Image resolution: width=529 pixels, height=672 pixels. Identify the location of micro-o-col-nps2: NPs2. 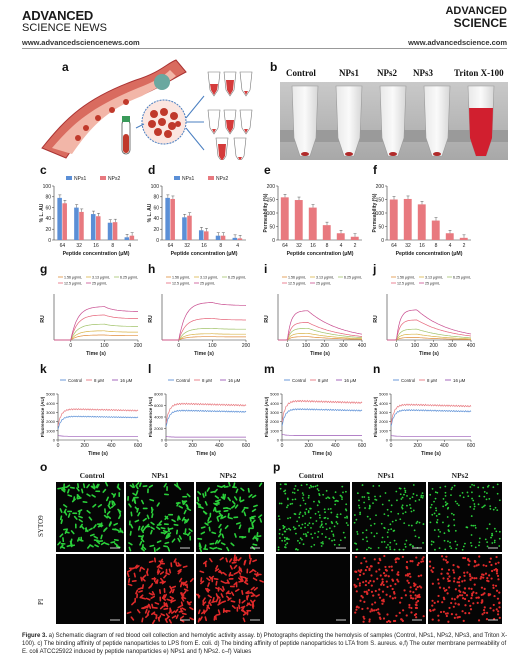
(228, 475).